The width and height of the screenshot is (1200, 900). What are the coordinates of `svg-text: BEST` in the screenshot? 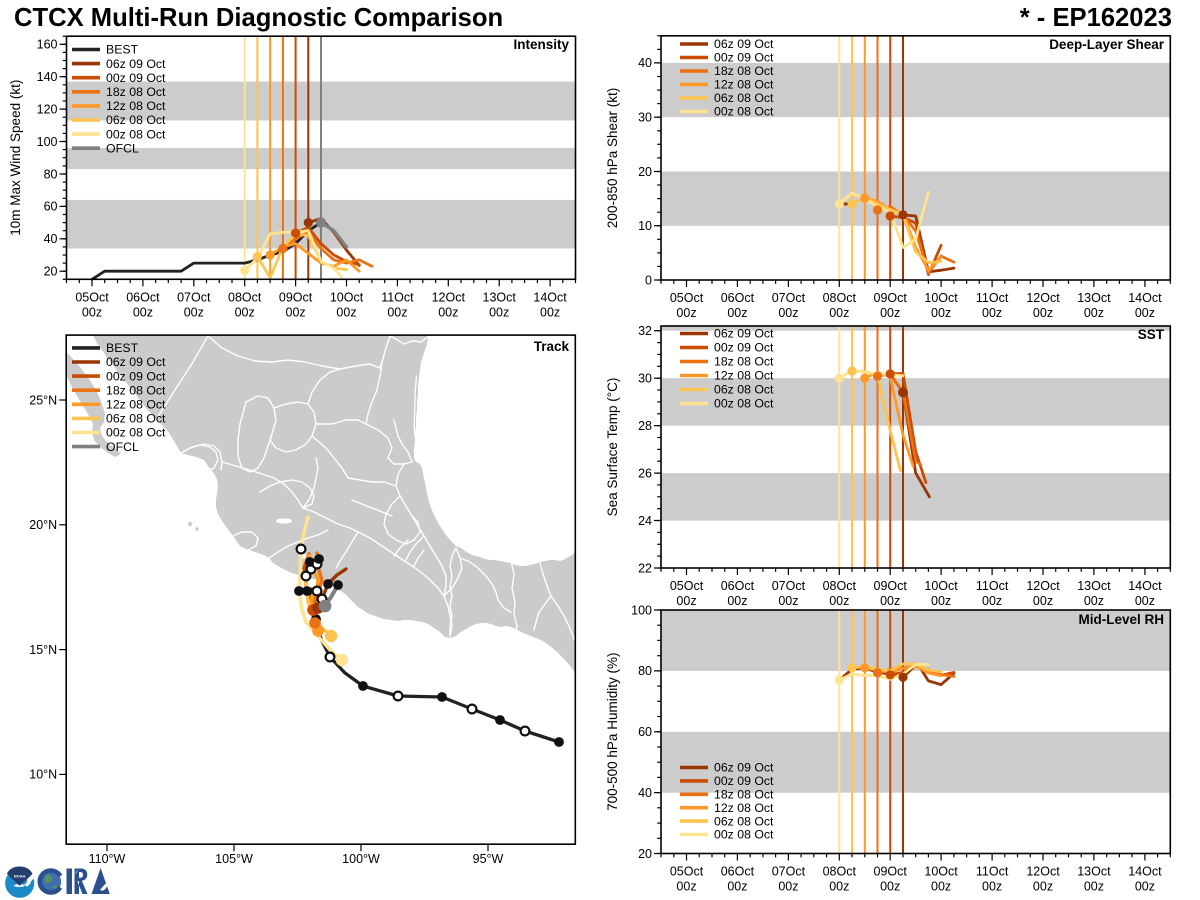 It's located at (122, 348).